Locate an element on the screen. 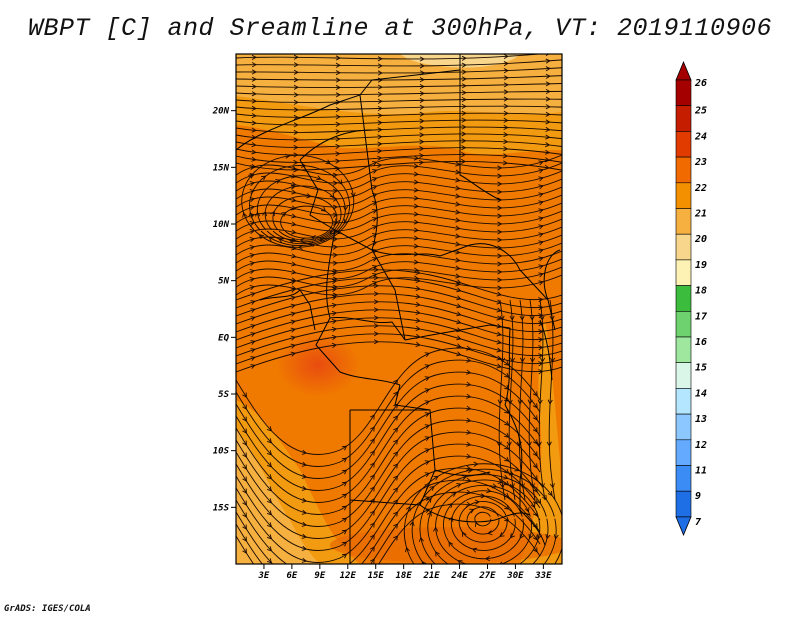  lon-label: 33E is located at coordinates (543, 576).